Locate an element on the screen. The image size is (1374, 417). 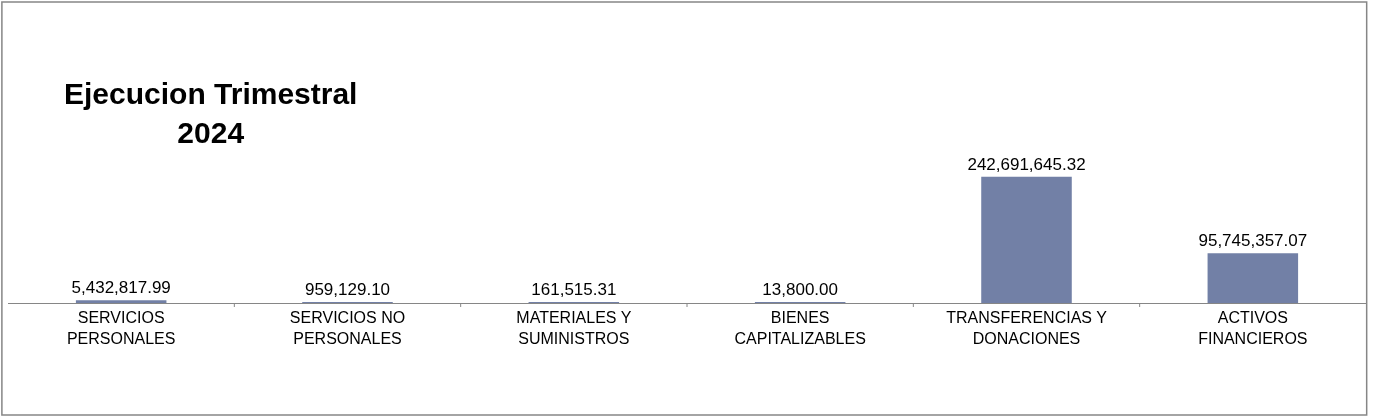
chart-title: Ejecucion Trimestral 2024 is located at coordinates (211, 113).